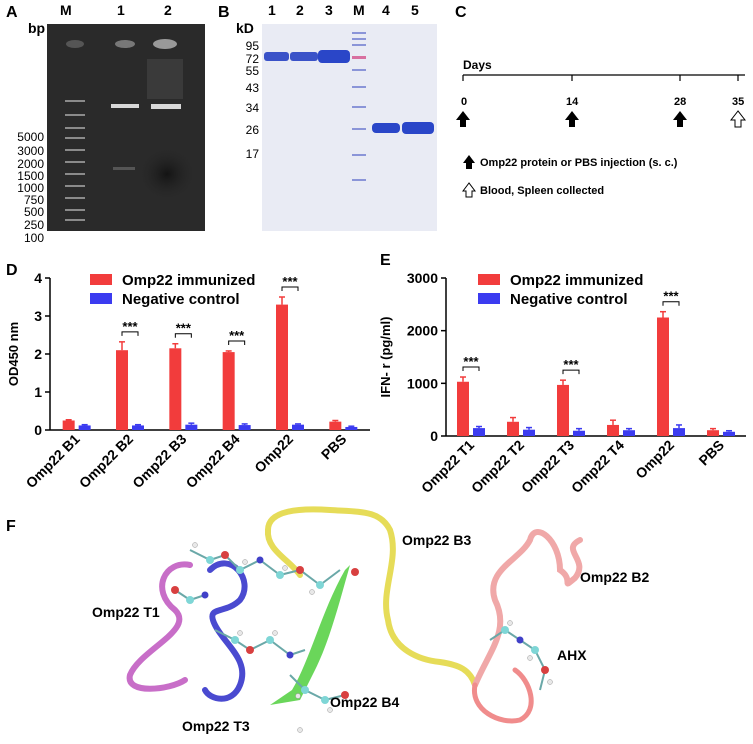  What do you see at coordinates (547, 466) in the screenshot?
I see `x-tick-label: Omp22 T3` at bounding box center [547, 466].